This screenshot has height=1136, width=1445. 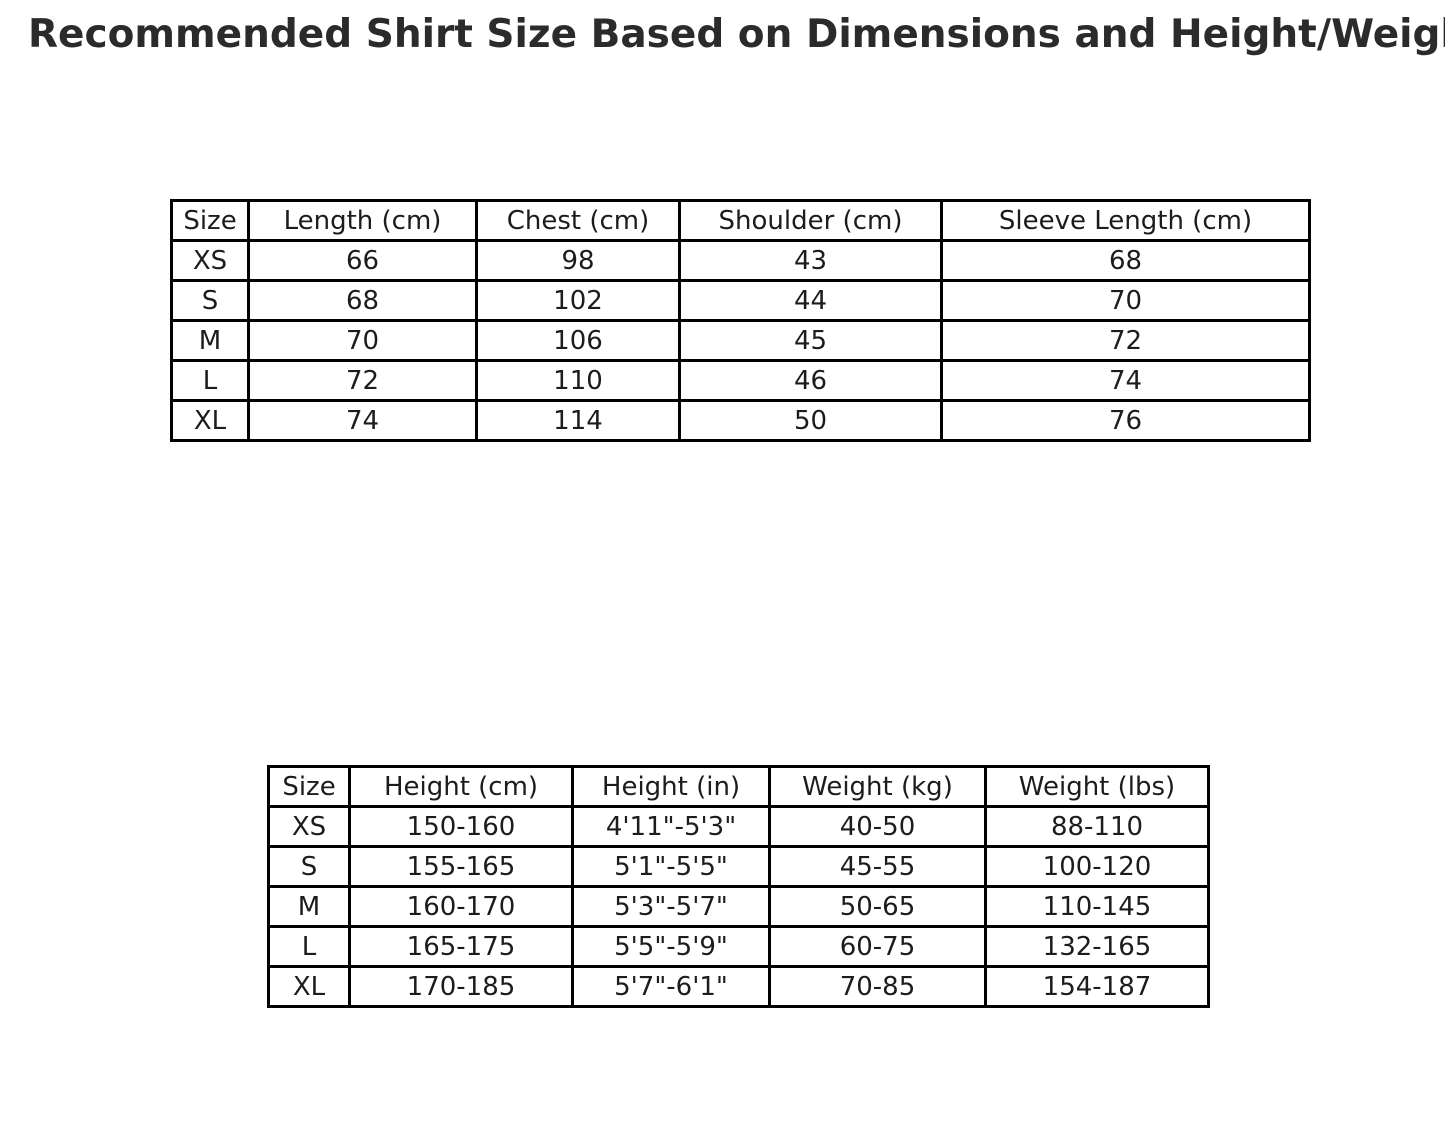 I want to click on table-row: XS 150-160 4'11"-5'3" 40-50 88-110, so click(x=738, y=826).